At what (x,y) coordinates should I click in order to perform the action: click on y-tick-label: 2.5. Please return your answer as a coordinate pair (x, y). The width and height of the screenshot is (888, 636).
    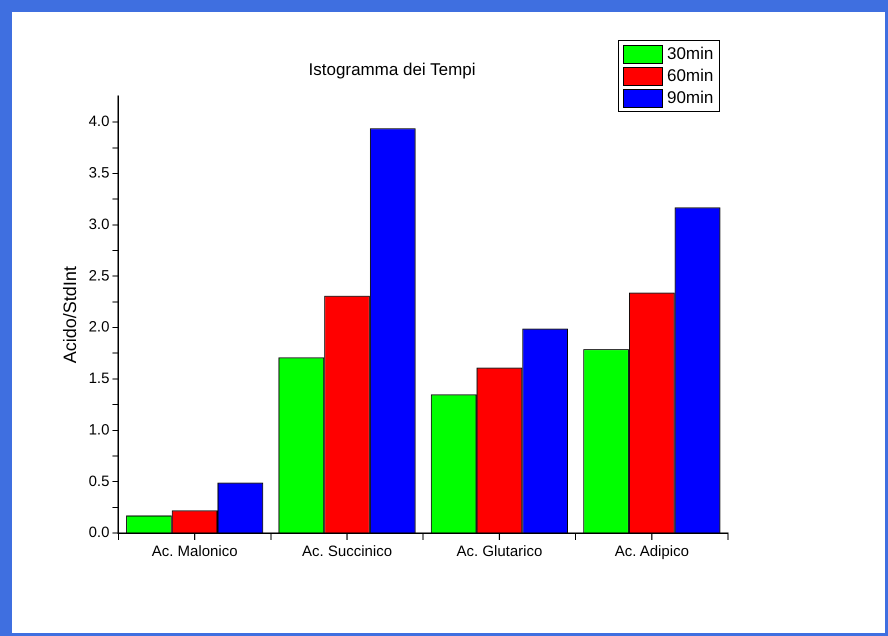
    Looking at the image, I should click on (99, 275).